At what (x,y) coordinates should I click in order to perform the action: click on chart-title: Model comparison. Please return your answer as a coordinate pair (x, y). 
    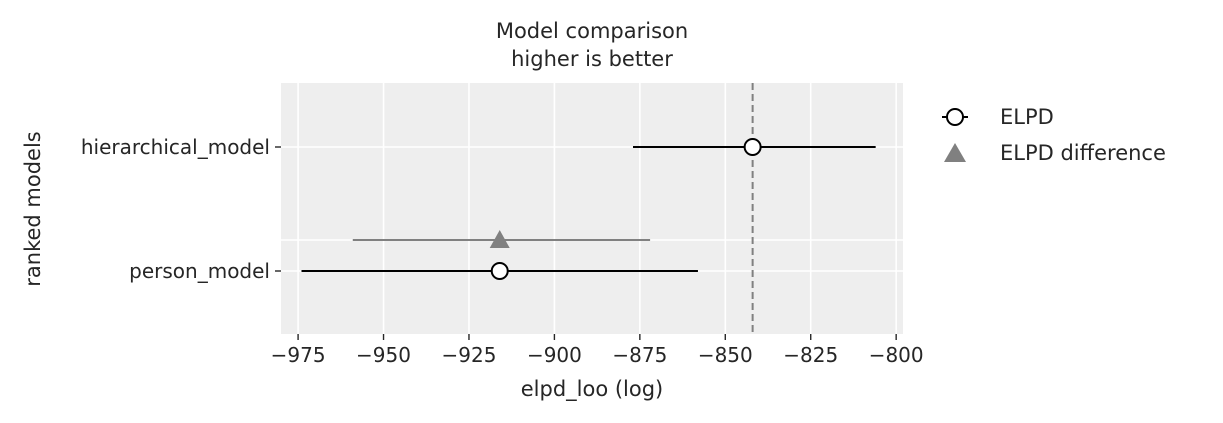
    Looking at the image, I should click on (592, 31).